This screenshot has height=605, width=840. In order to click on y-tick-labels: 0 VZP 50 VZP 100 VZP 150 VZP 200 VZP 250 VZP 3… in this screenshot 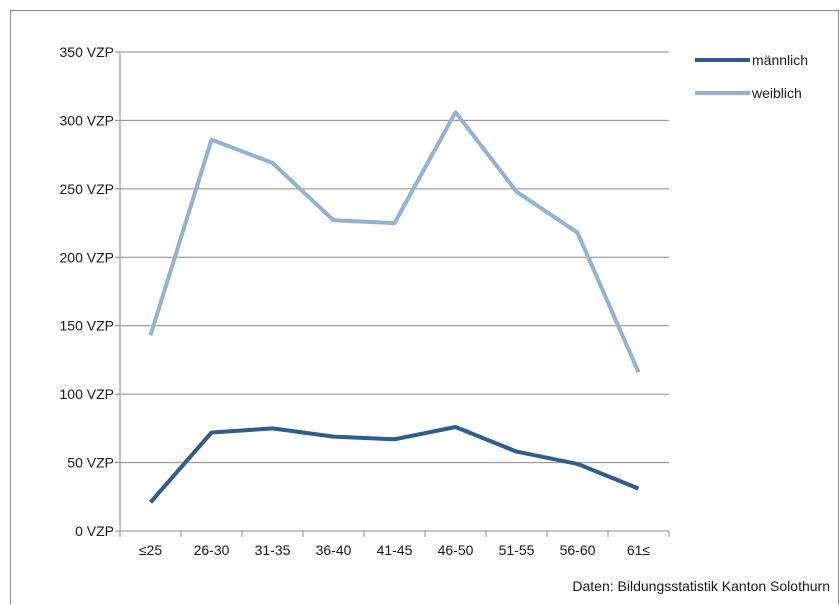, I will do `click(87, 291)`.